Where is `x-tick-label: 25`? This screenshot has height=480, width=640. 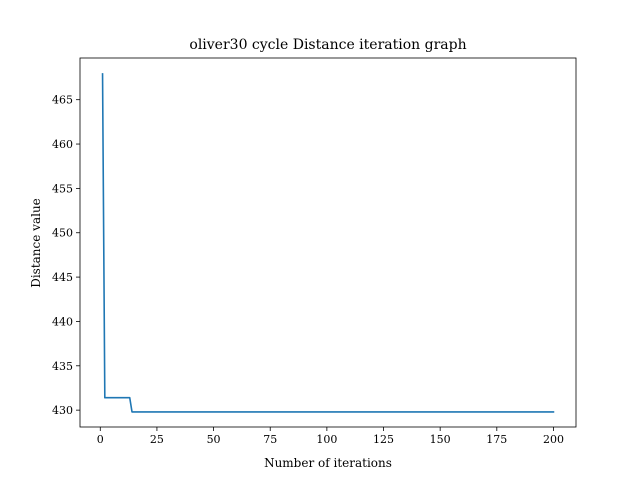
x-tick-label: 25 is located at coordinates (157, 439).